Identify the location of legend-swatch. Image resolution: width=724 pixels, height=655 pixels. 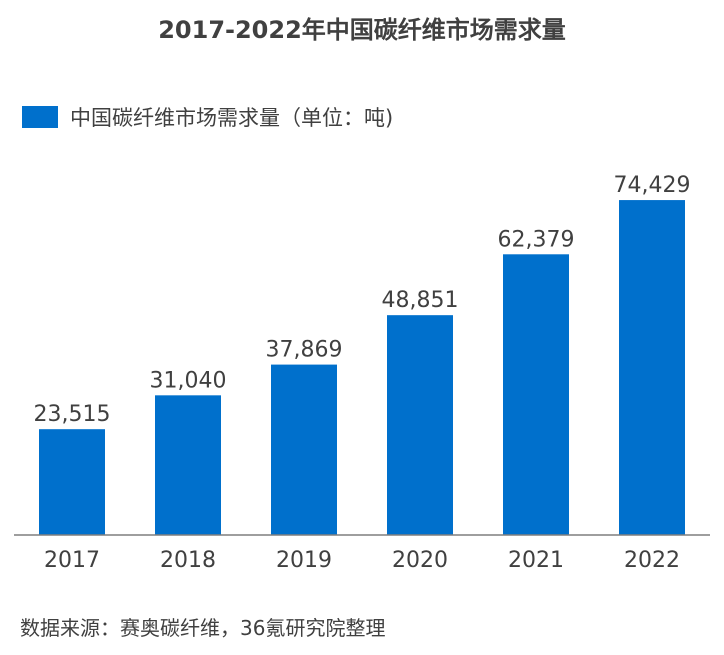
(40, 117).